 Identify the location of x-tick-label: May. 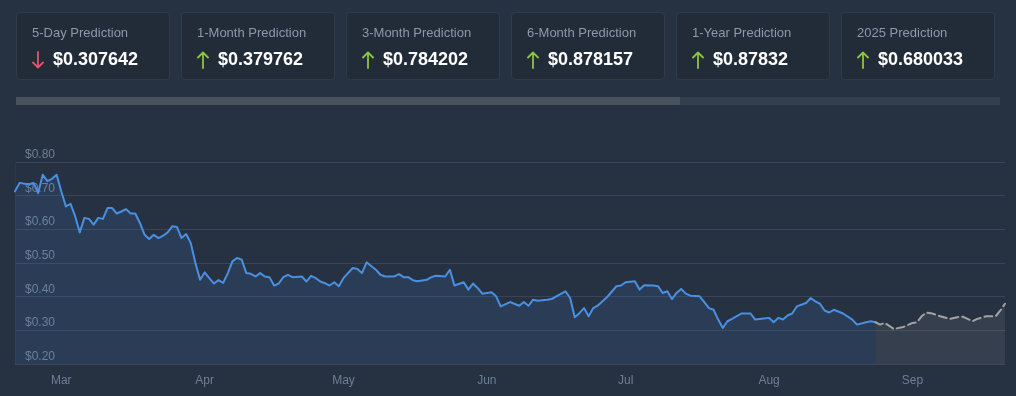
(343, 380).